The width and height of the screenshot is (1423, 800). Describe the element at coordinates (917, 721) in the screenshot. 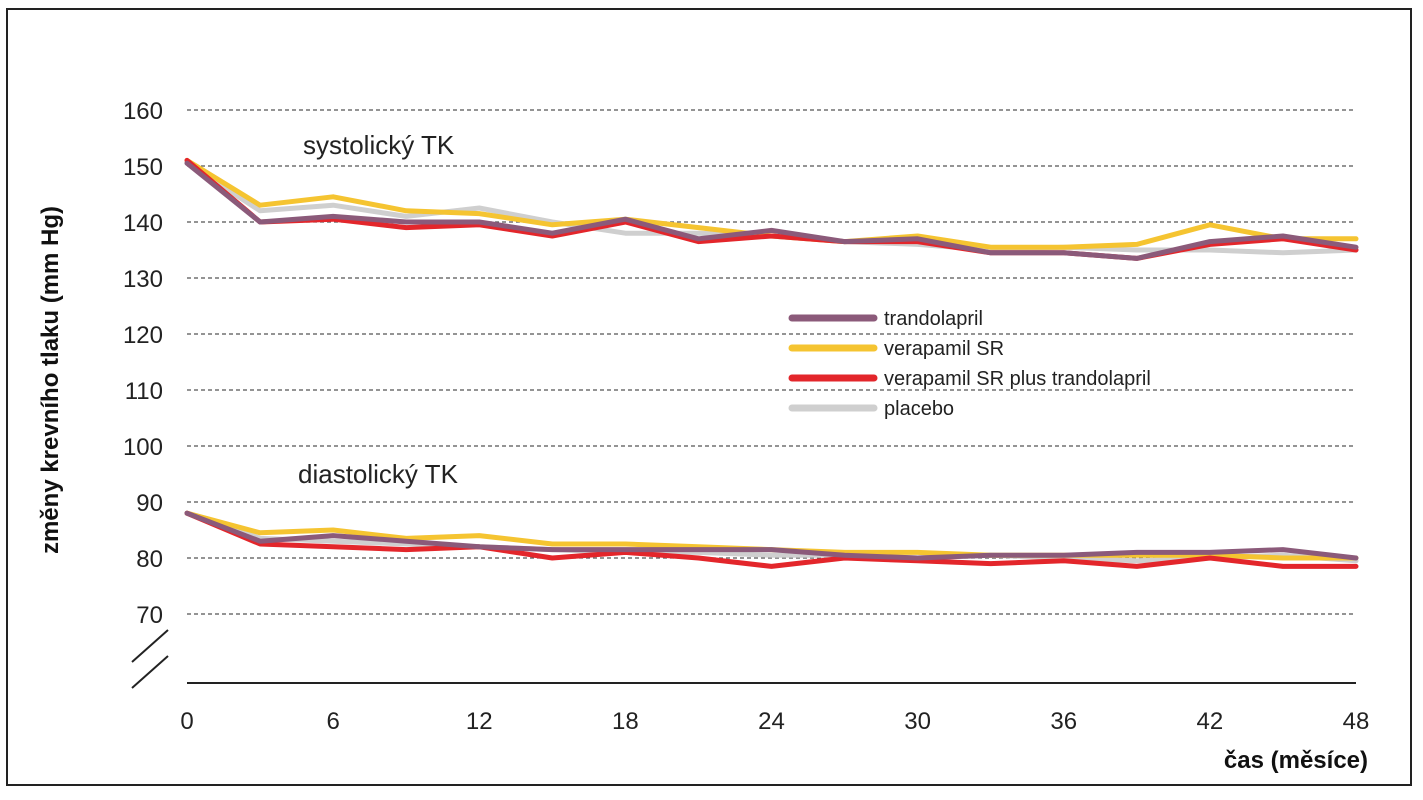

I see `x-tick-label: 30` at that location.